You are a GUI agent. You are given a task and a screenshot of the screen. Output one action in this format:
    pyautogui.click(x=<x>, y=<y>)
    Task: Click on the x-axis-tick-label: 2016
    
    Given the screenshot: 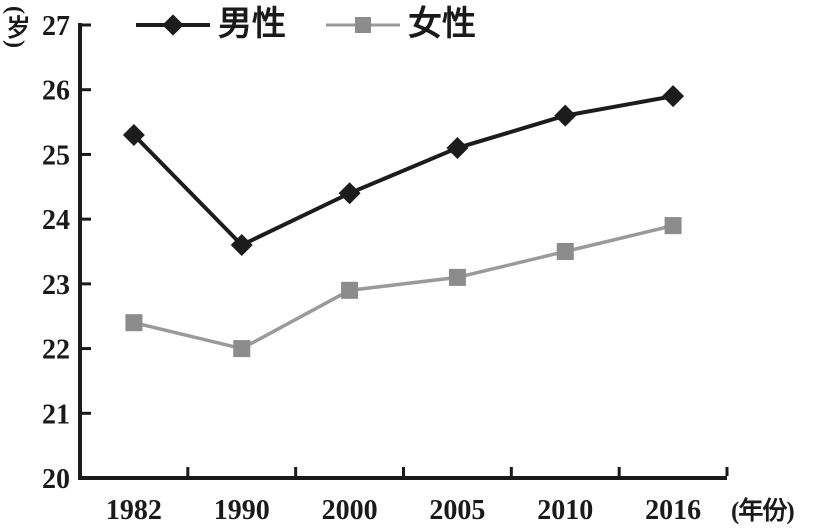 What is the action you would take?
    pyautogui.click(x=673, y=510)
    